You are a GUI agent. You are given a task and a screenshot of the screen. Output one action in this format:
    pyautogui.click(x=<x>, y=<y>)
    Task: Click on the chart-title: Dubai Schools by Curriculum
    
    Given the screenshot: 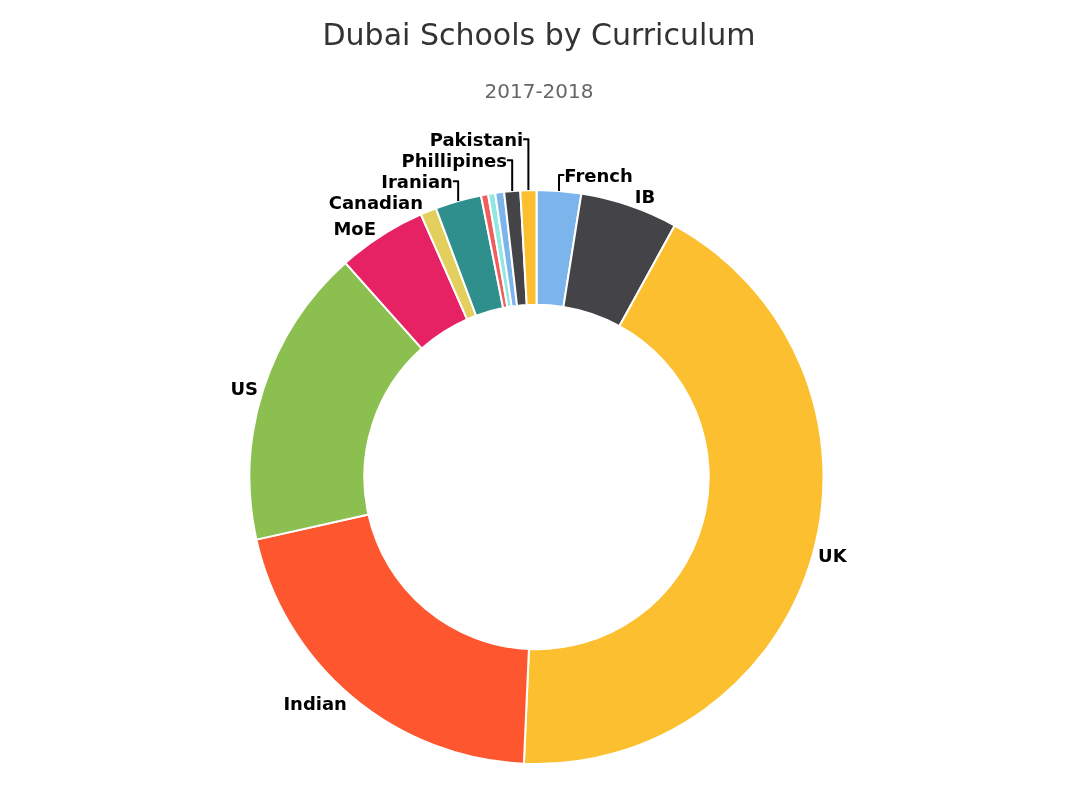 What is the action you would take?
    pyautogui.click(x=539, y=35)
    